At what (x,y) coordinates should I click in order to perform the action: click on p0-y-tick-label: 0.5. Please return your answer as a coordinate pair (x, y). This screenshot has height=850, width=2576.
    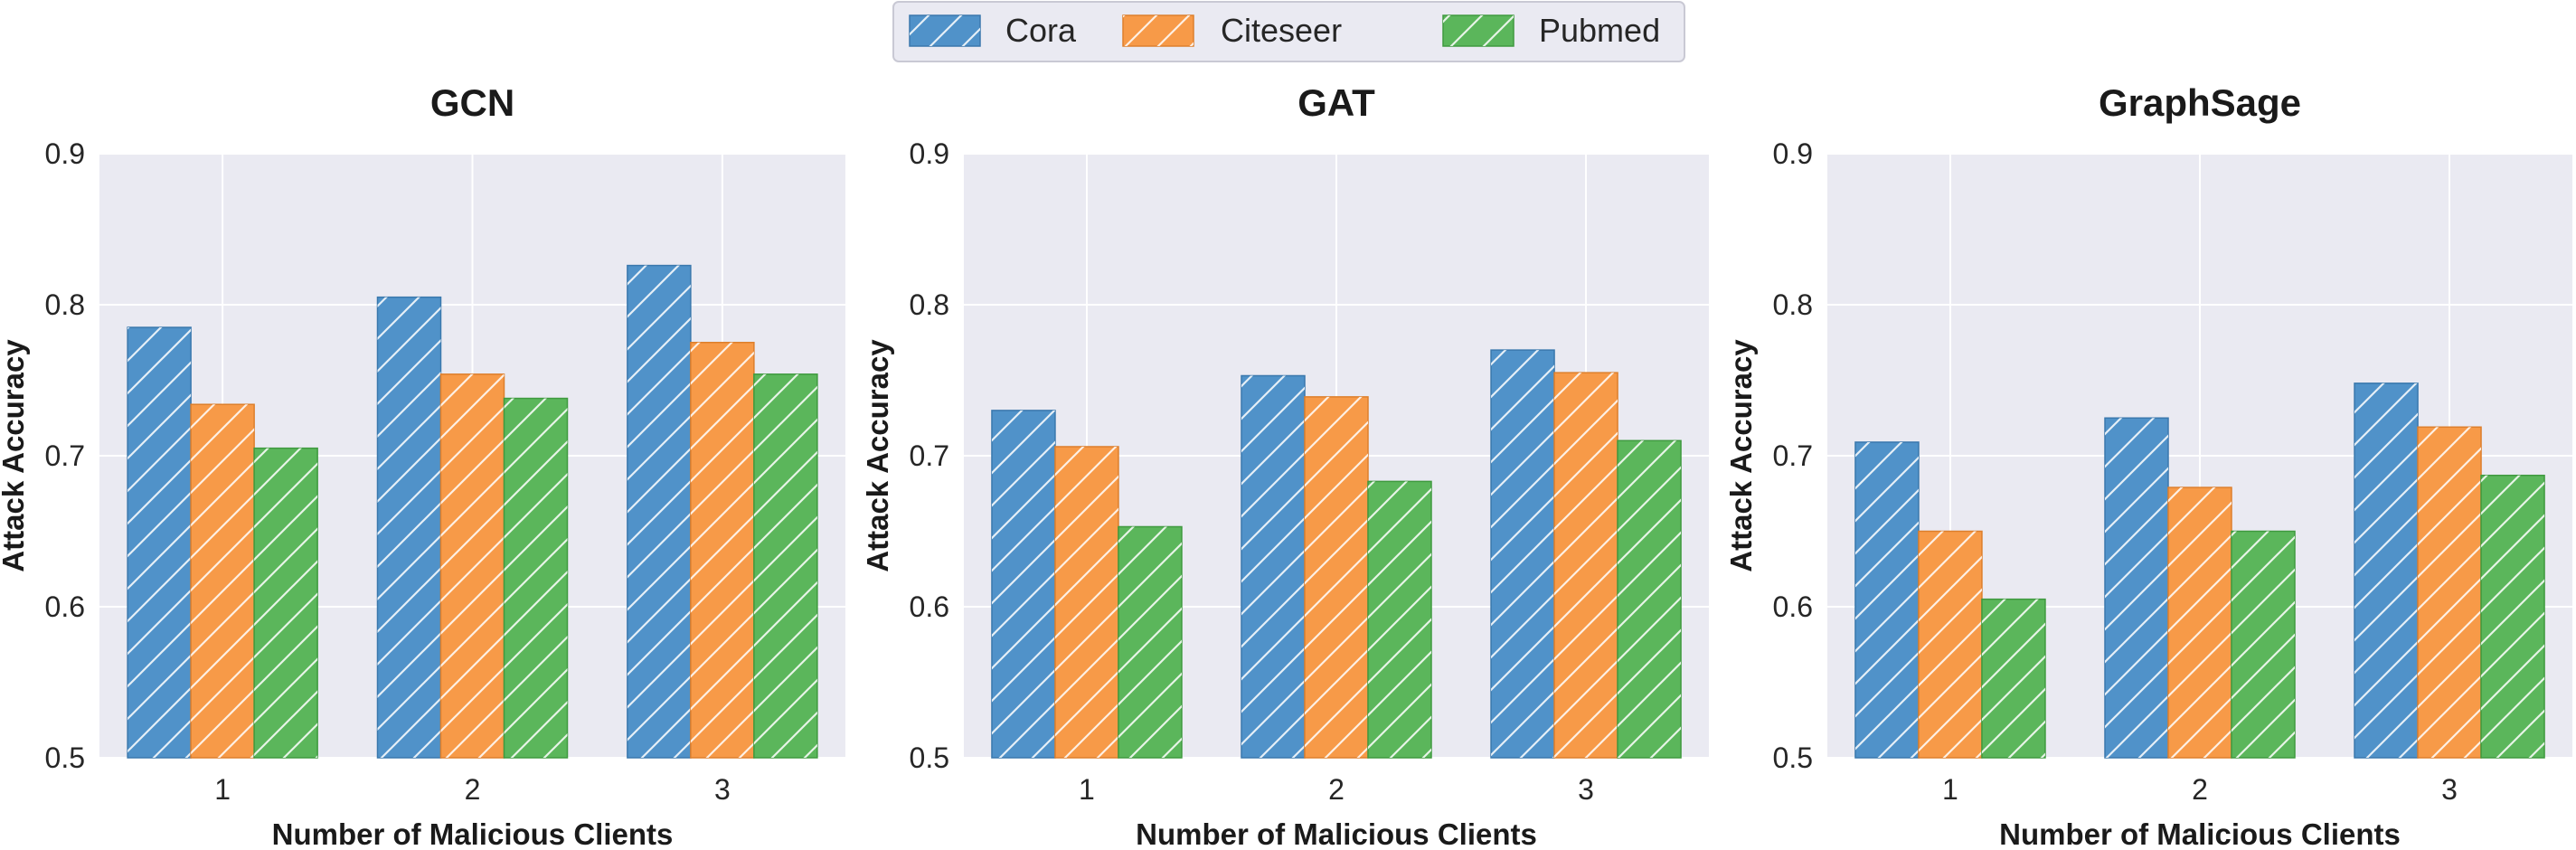
    Looking at the image, I should click on (65, 758).